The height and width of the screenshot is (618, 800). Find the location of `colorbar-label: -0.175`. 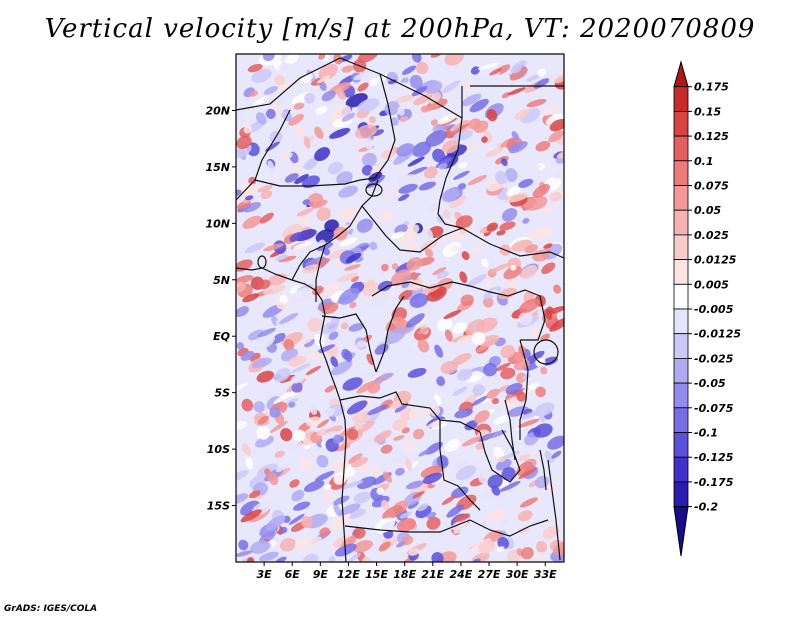

colorbar-label: -0.175 is located at coordinates (714, 482).